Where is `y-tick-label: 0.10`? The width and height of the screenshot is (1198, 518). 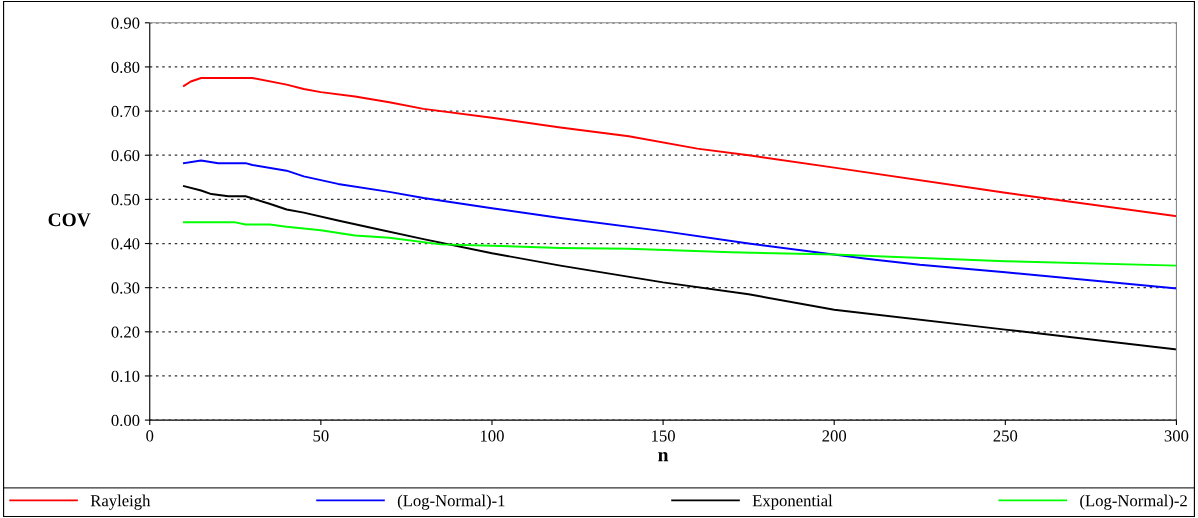 y-tick-label: 0.10 is located at coordinates (125, 376).